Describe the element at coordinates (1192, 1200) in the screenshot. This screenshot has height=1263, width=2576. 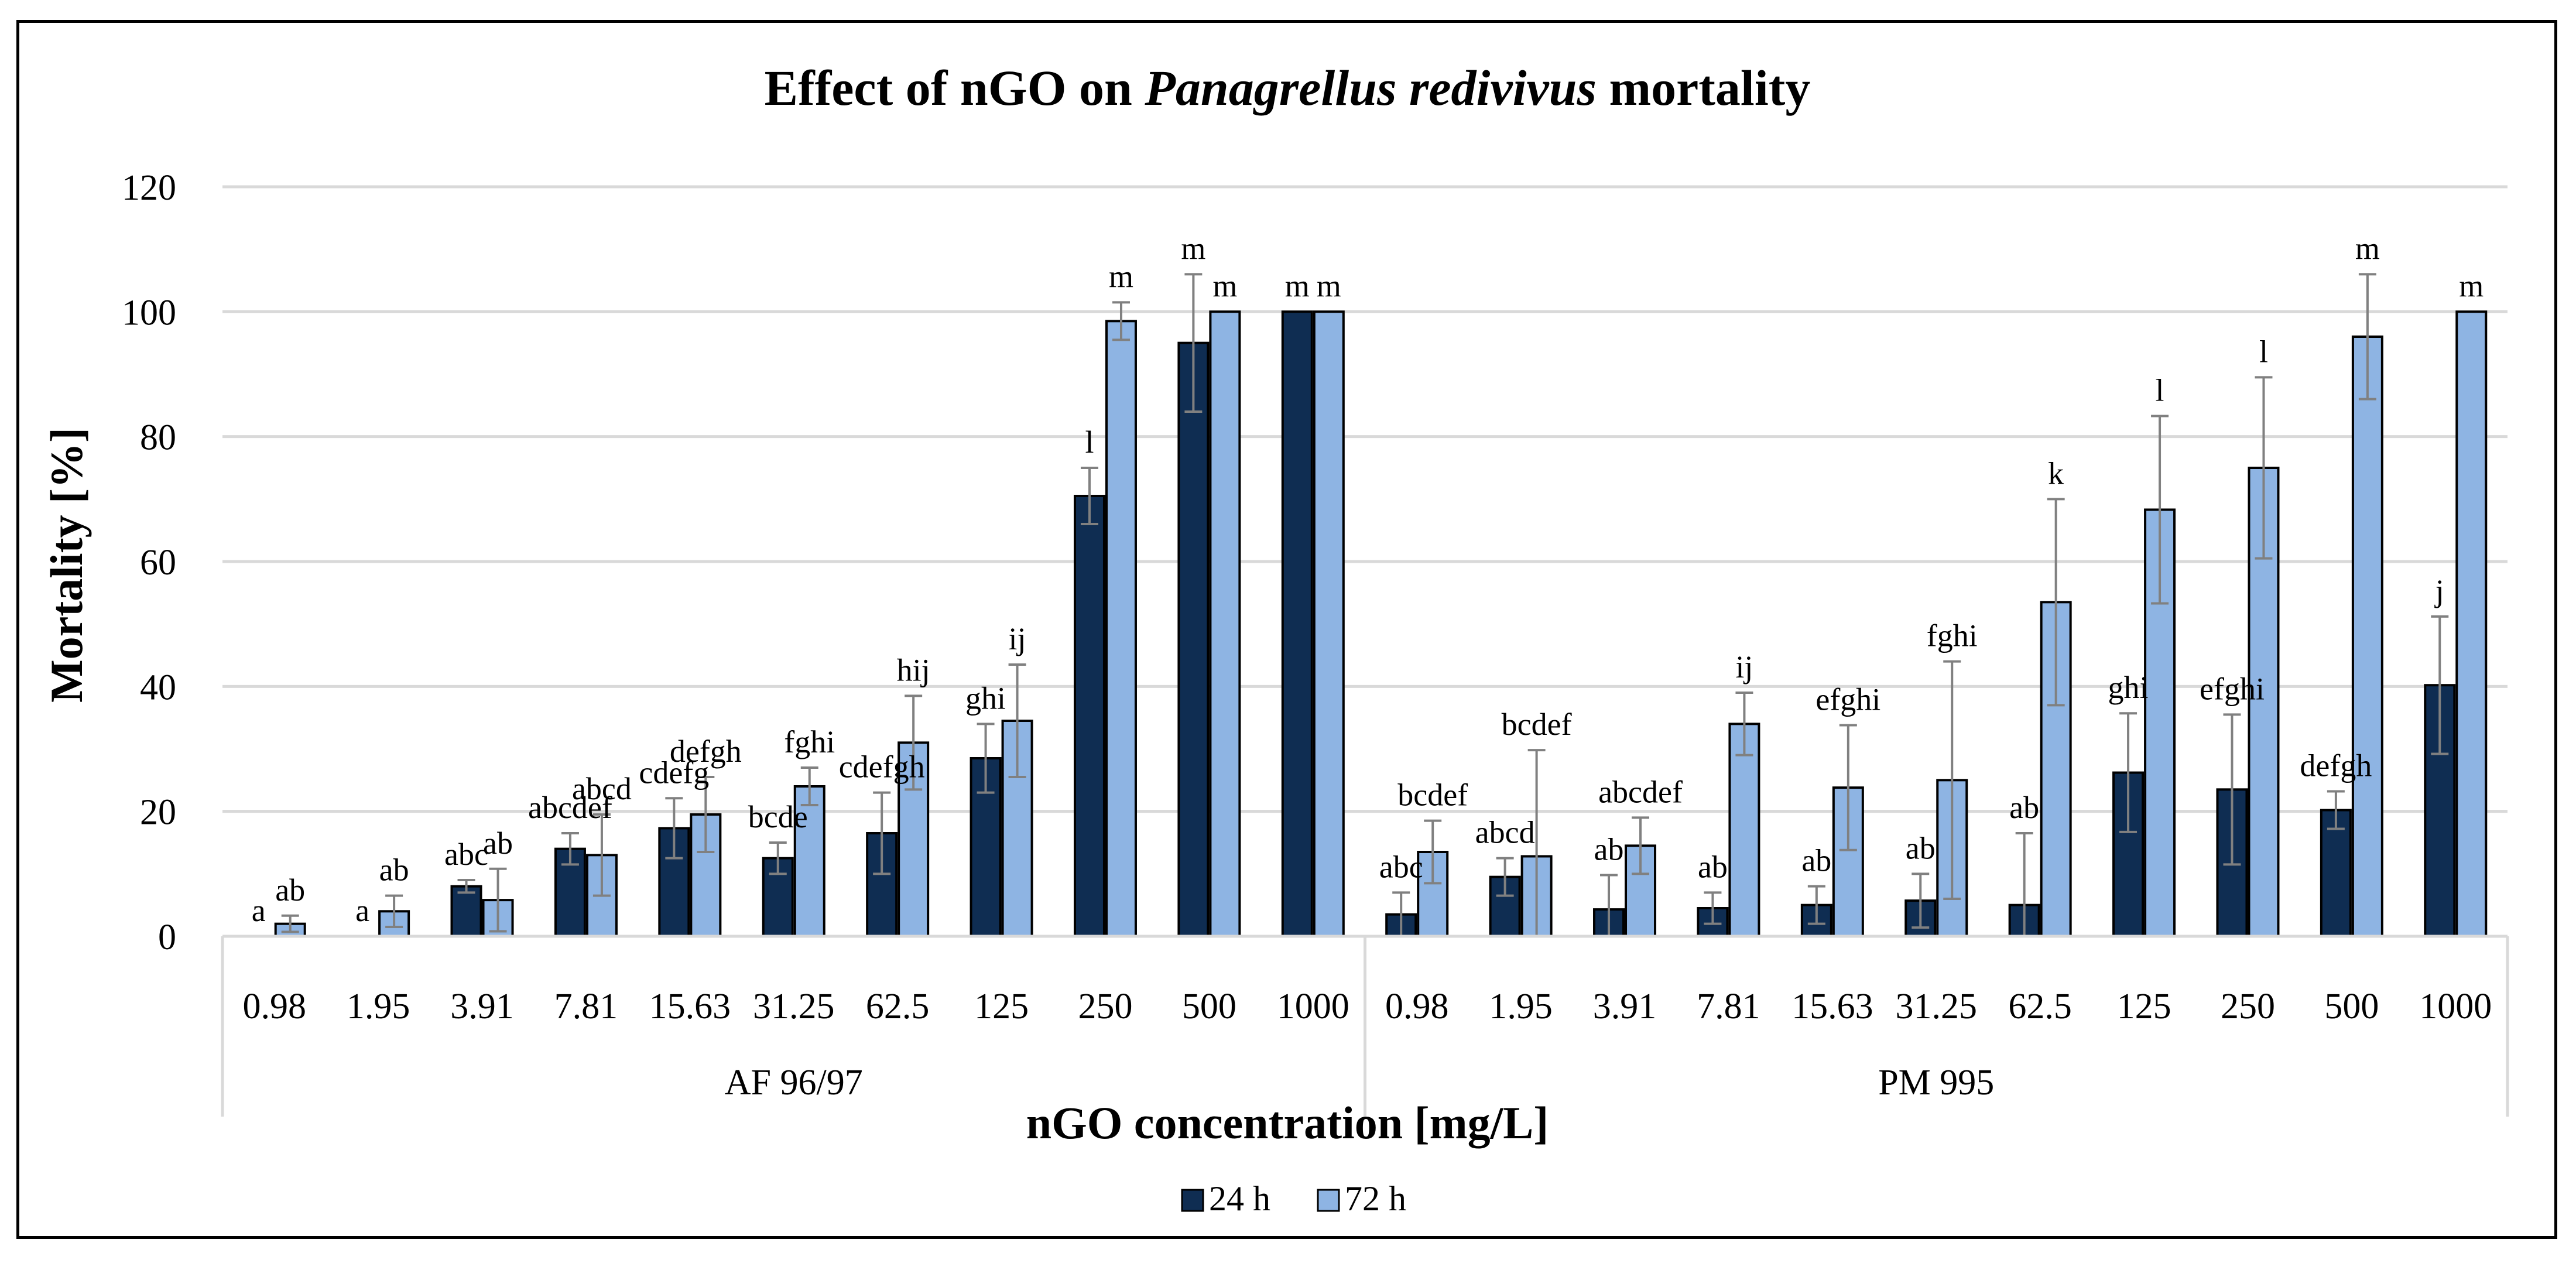
I see `legend-swatch-24h` at that location.